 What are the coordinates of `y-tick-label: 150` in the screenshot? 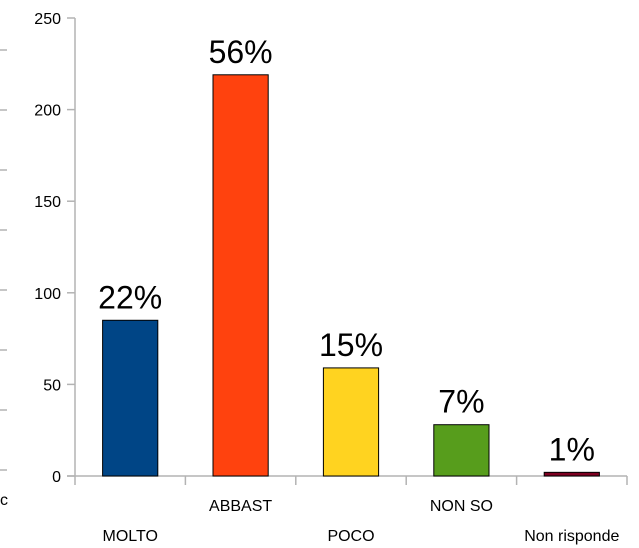 It's located at (47, 202).